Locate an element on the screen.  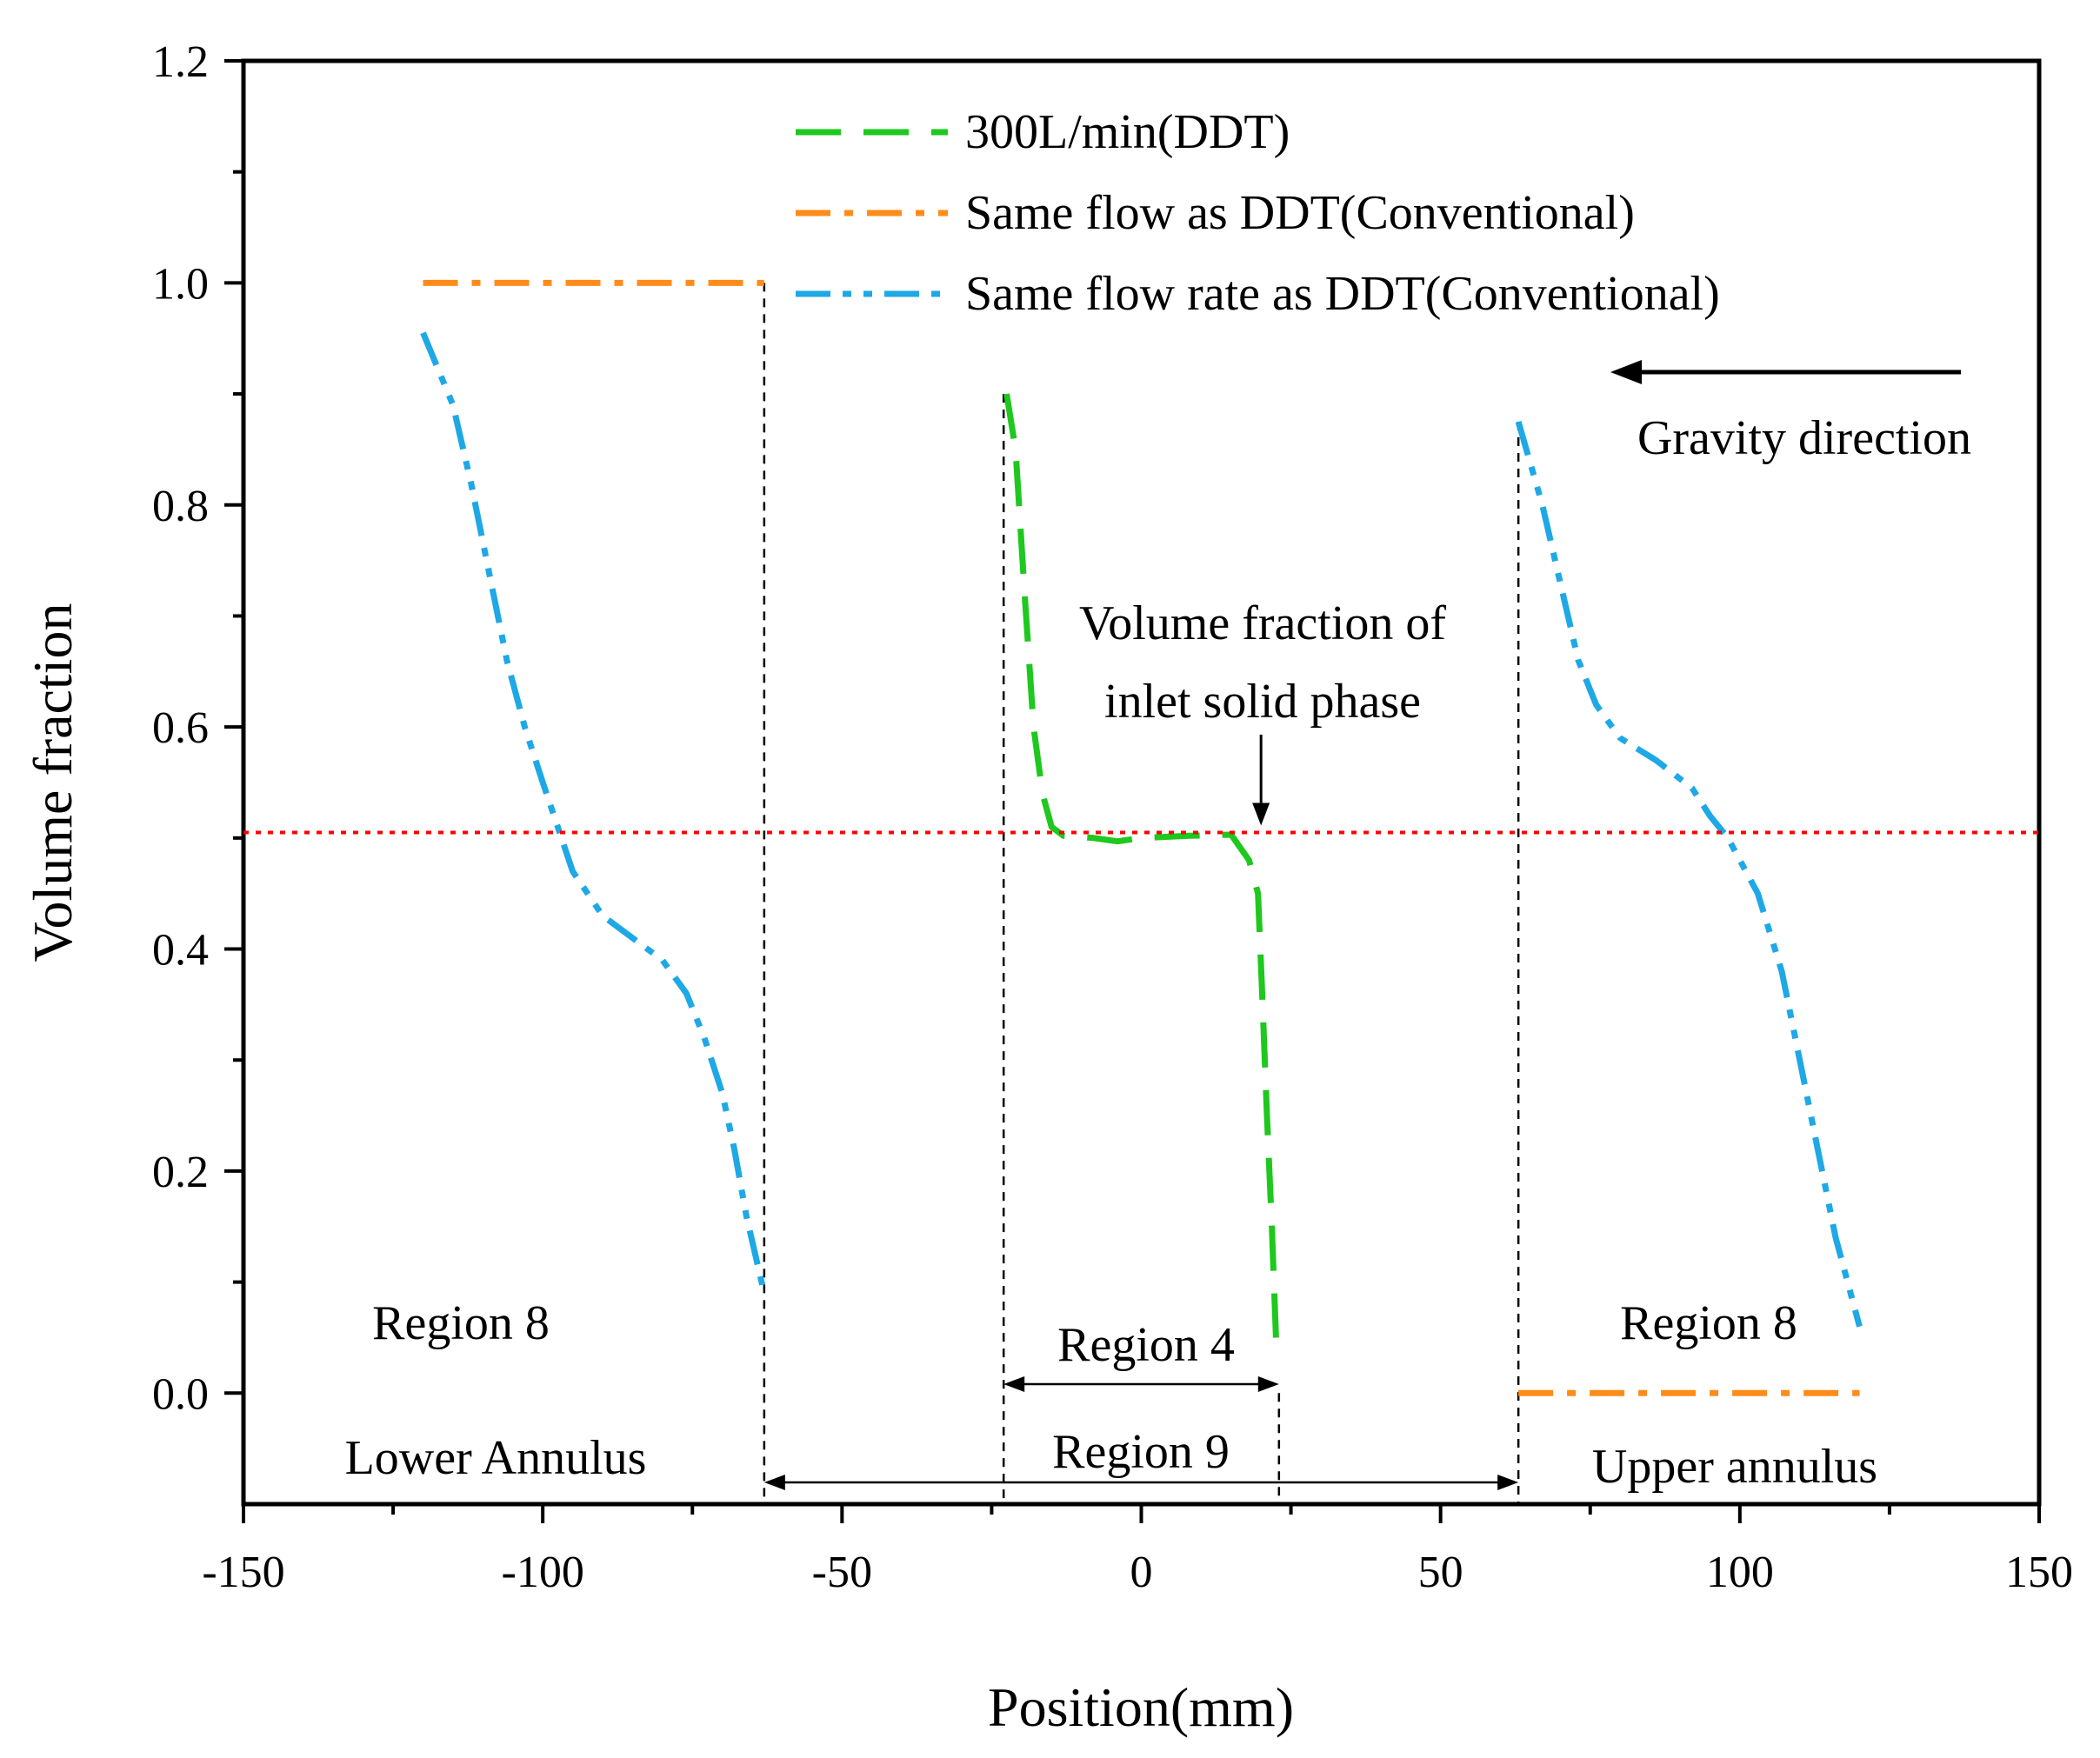
x-tick-label: 50 is located at coordinates (1440, 1572).